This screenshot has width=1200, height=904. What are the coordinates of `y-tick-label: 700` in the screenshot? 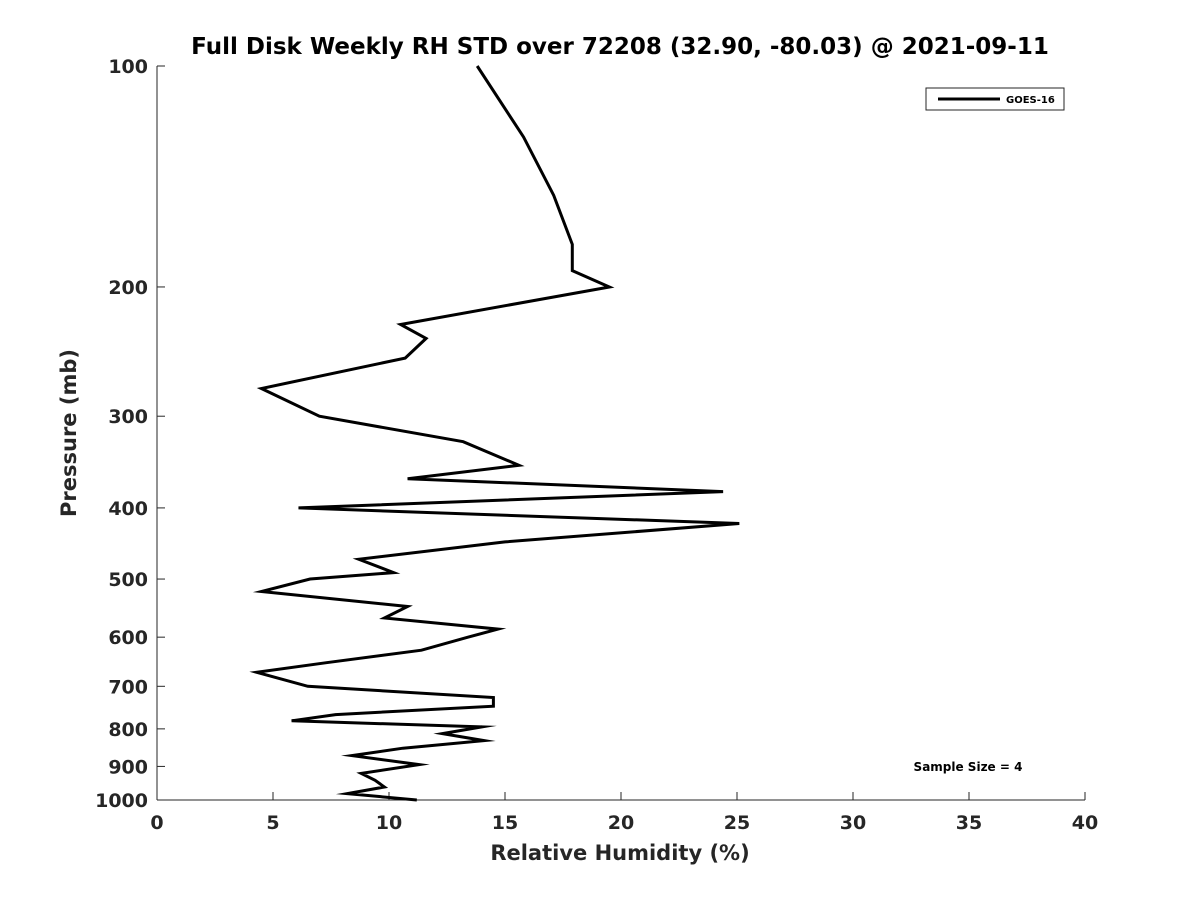 It's located at (128, 687).